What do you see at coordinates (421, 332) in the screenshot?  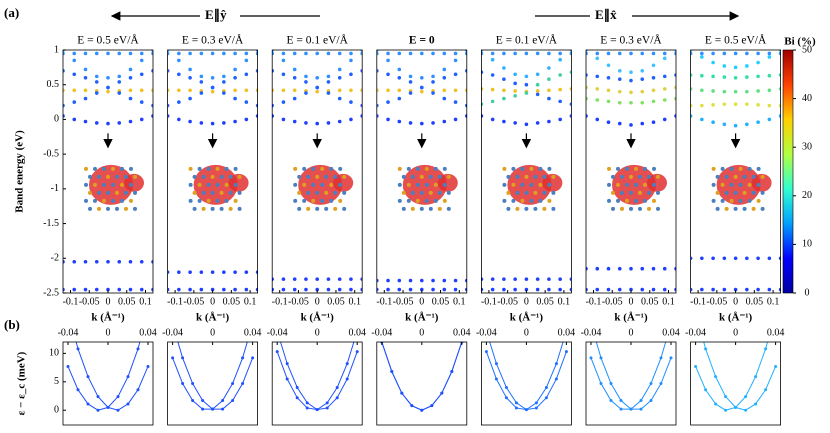 I see `x-tick-label: 0` at bounding box center [421, 332].